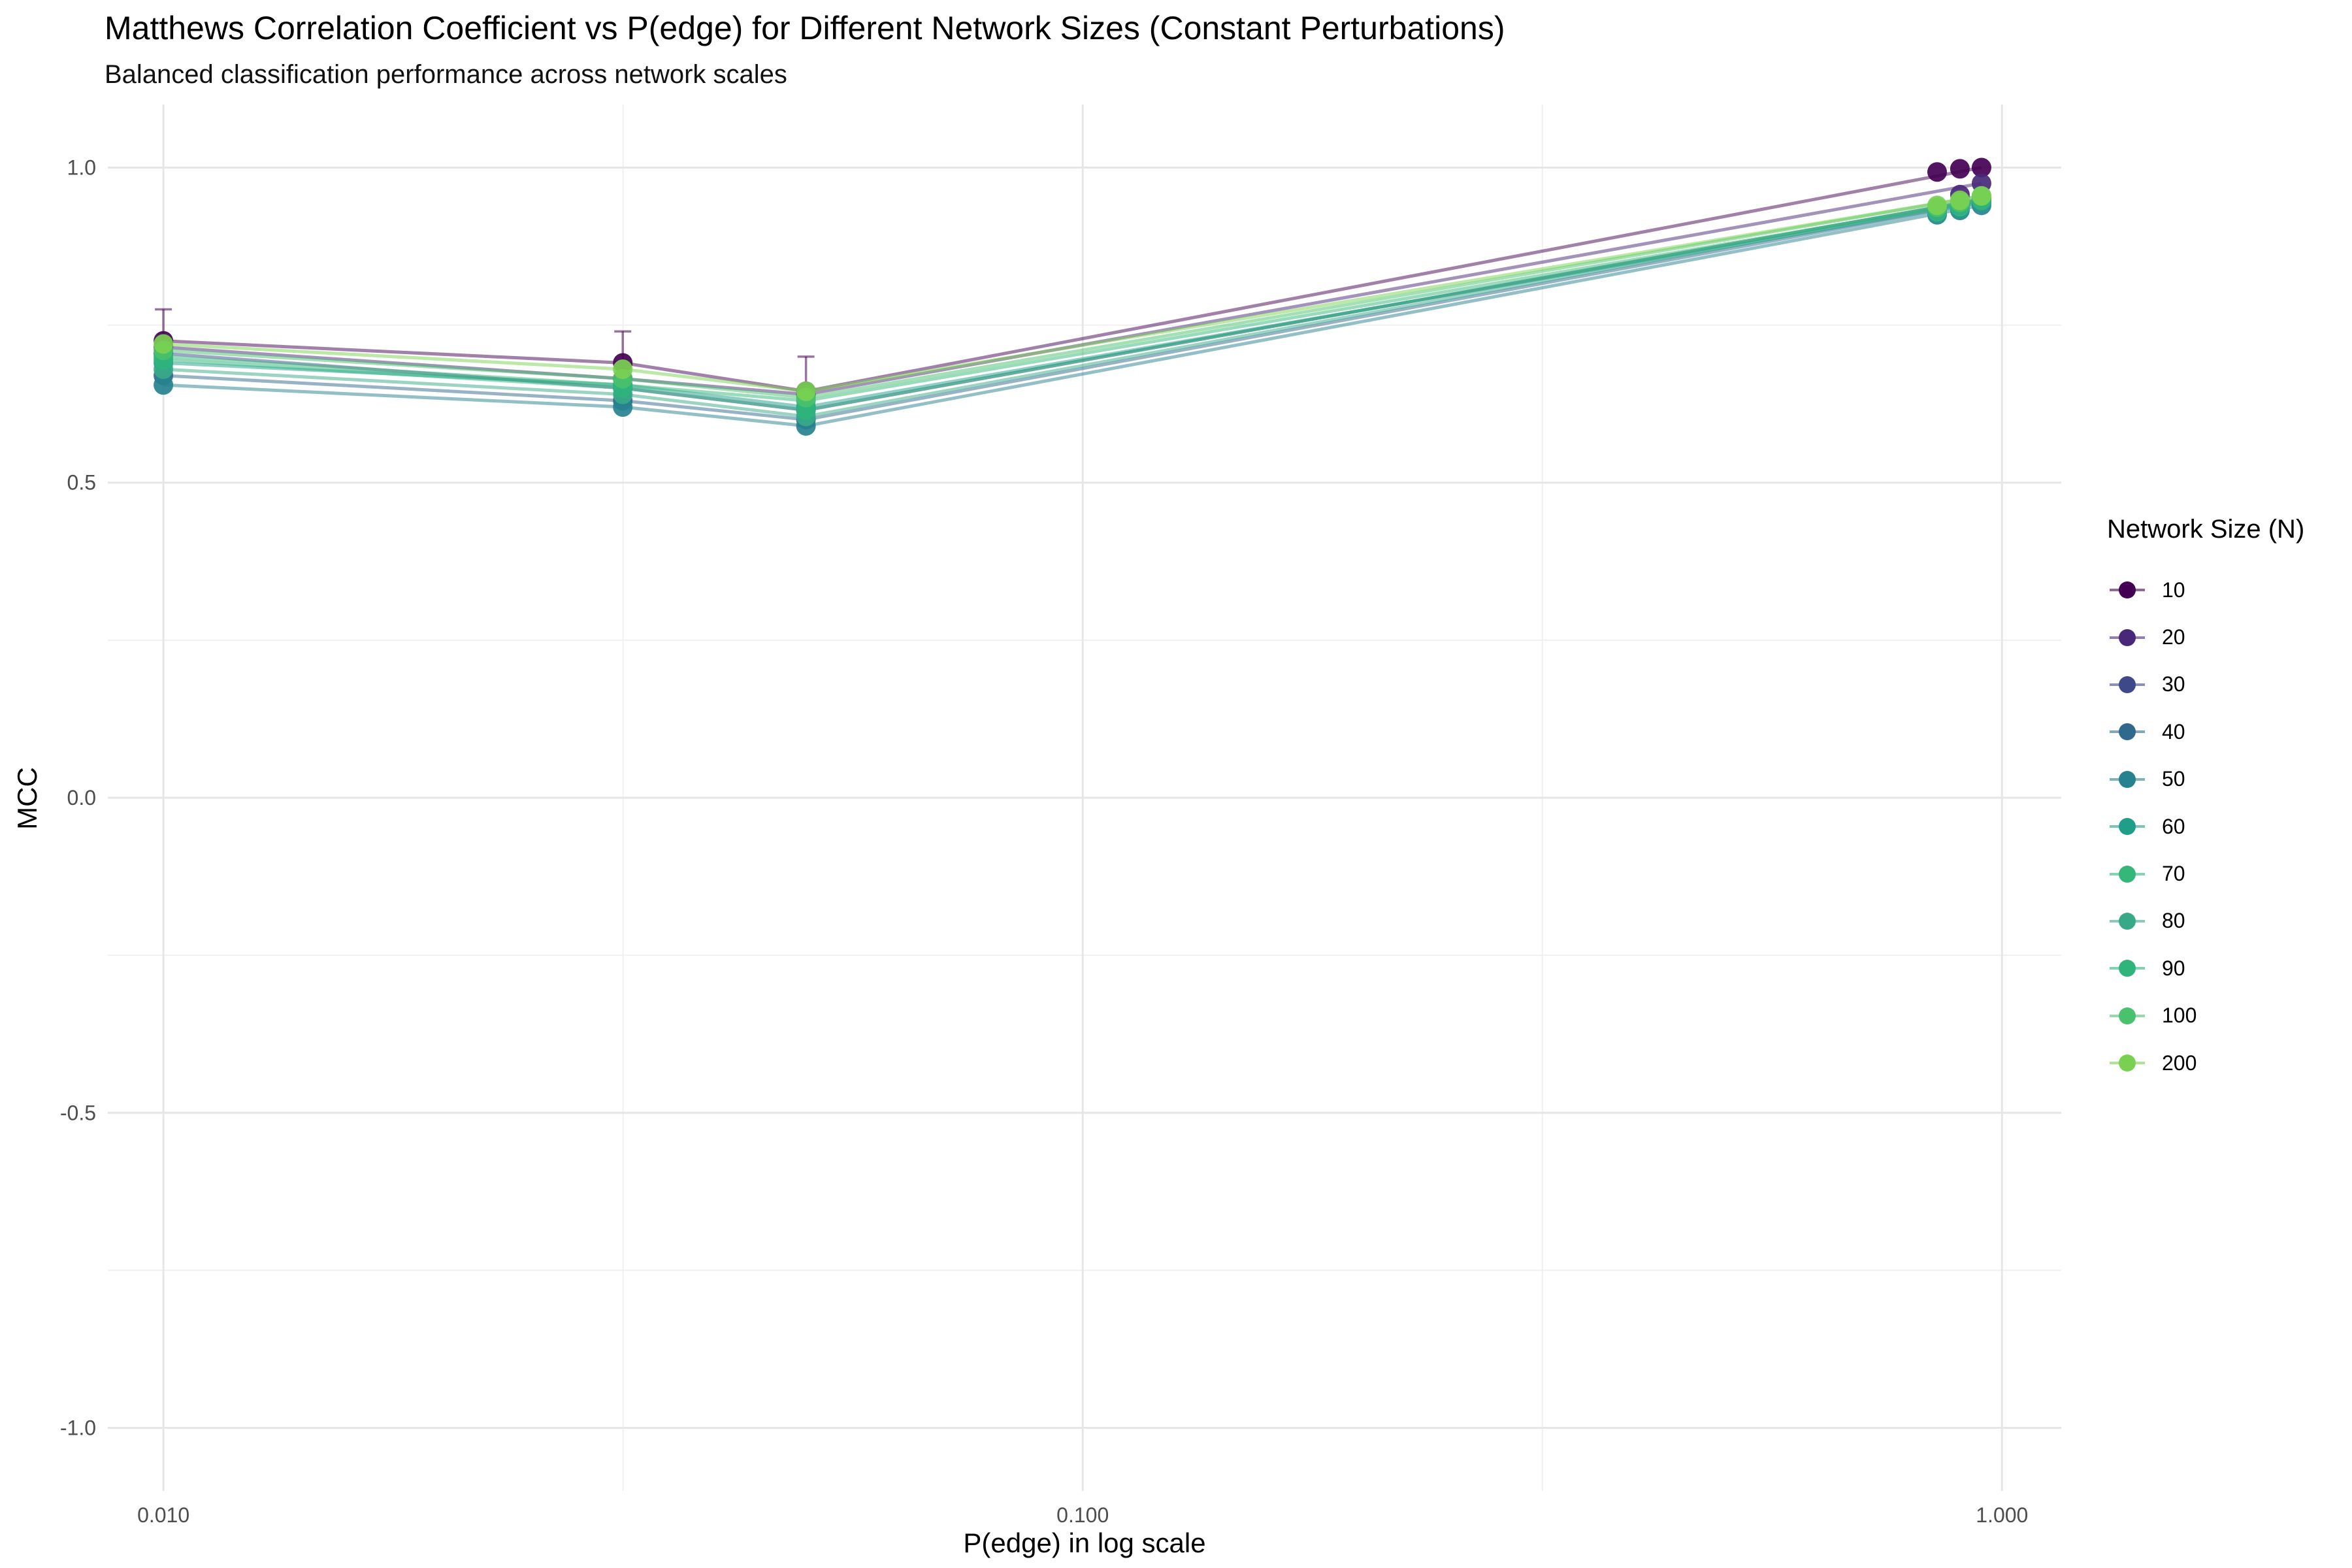 The width and height of the screenshot is (2352, 1568). What do you see at coordinates (2205, 921) in the screenshot?
I see `legend-item-80: 80` at bounding box center [2205, 921].